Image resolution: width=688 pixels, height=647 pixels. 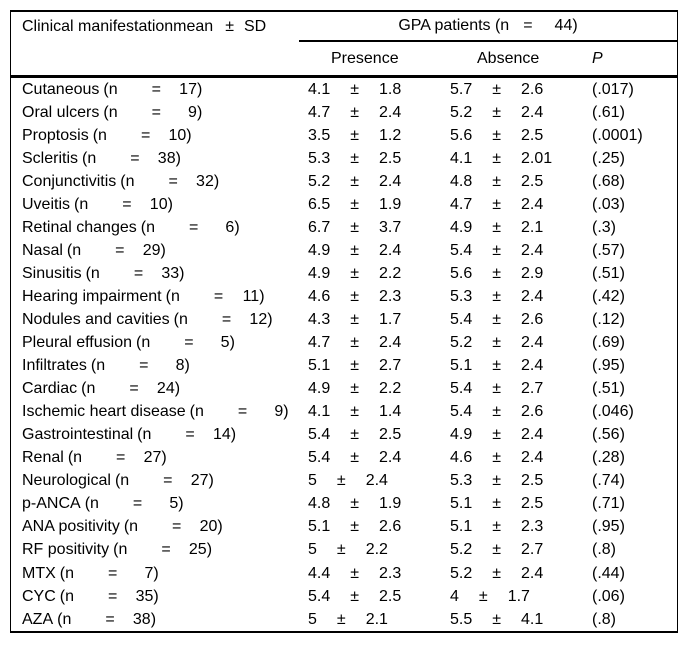 I want to click on manifestation-name: Scleritis, so click(x=50, y=158).